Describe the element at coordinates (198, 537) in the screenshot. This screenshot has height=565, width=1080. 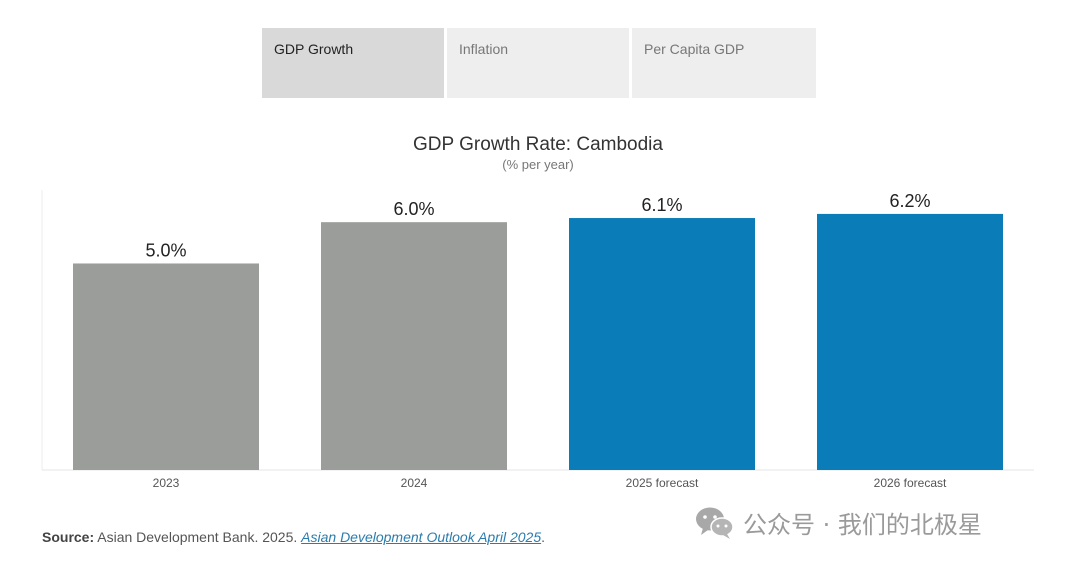
I see `source-text: Asian Development Bank. 2025.` at that location.